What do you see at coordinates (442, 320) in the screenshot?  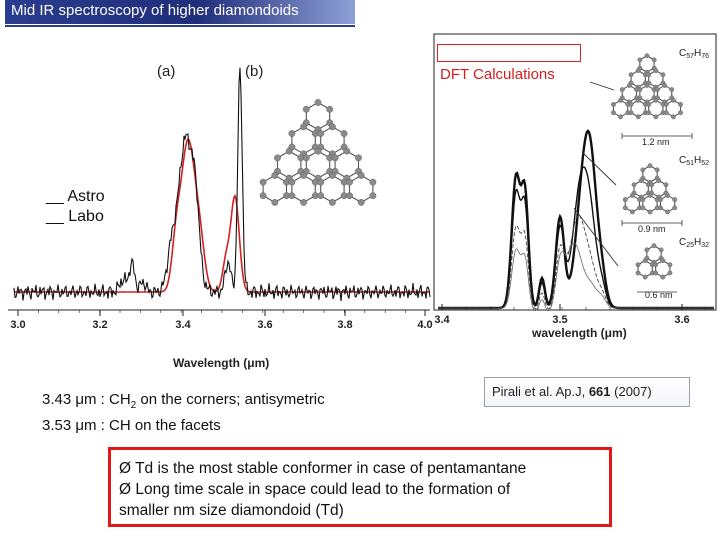 I see `dft-x-tick-label: 3.4` at bounding box center [442, 320].